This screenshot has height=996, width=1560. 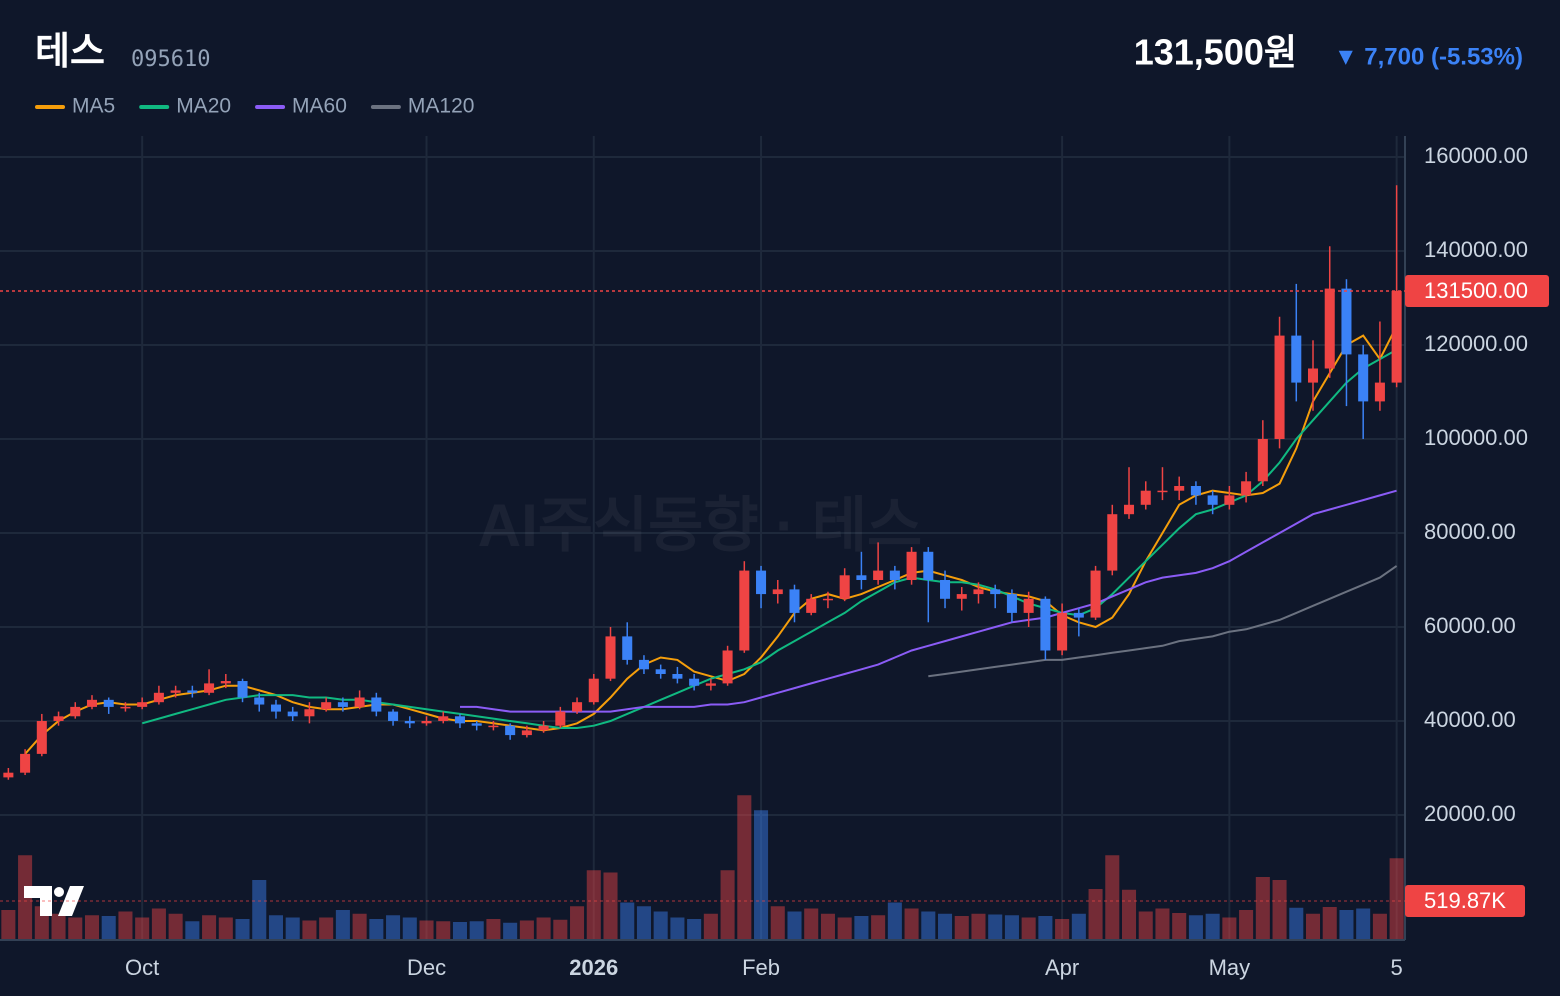 I want to click on tradingview-logo, so click(x=54, y=901).